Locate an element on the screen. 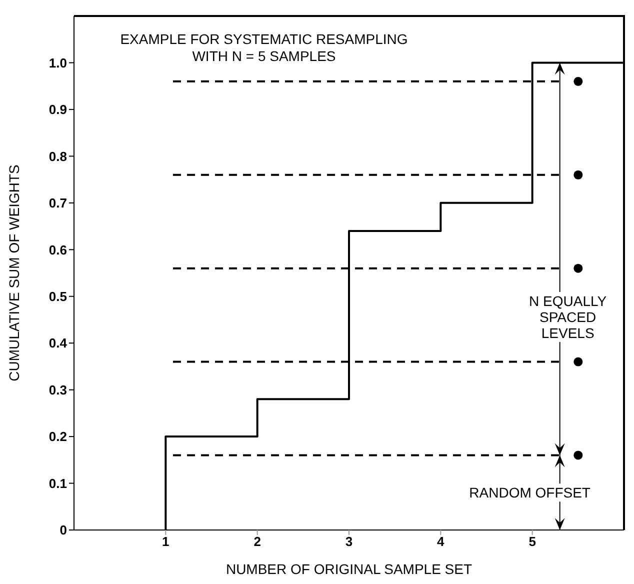 This screenshot has height=584, width=634. y-tick-label: 0.4 is located at coordinates (58, 343).